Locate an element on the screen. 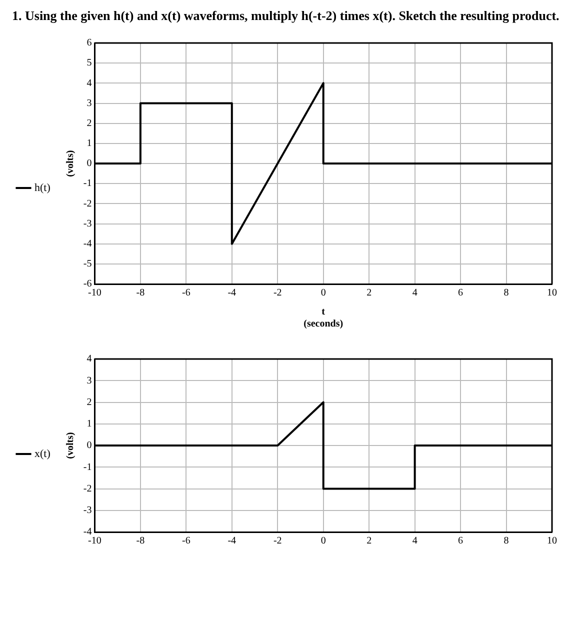 This screenshot has width=582, height=619. legend-label: h(t) is located at coordinates (42, 188).